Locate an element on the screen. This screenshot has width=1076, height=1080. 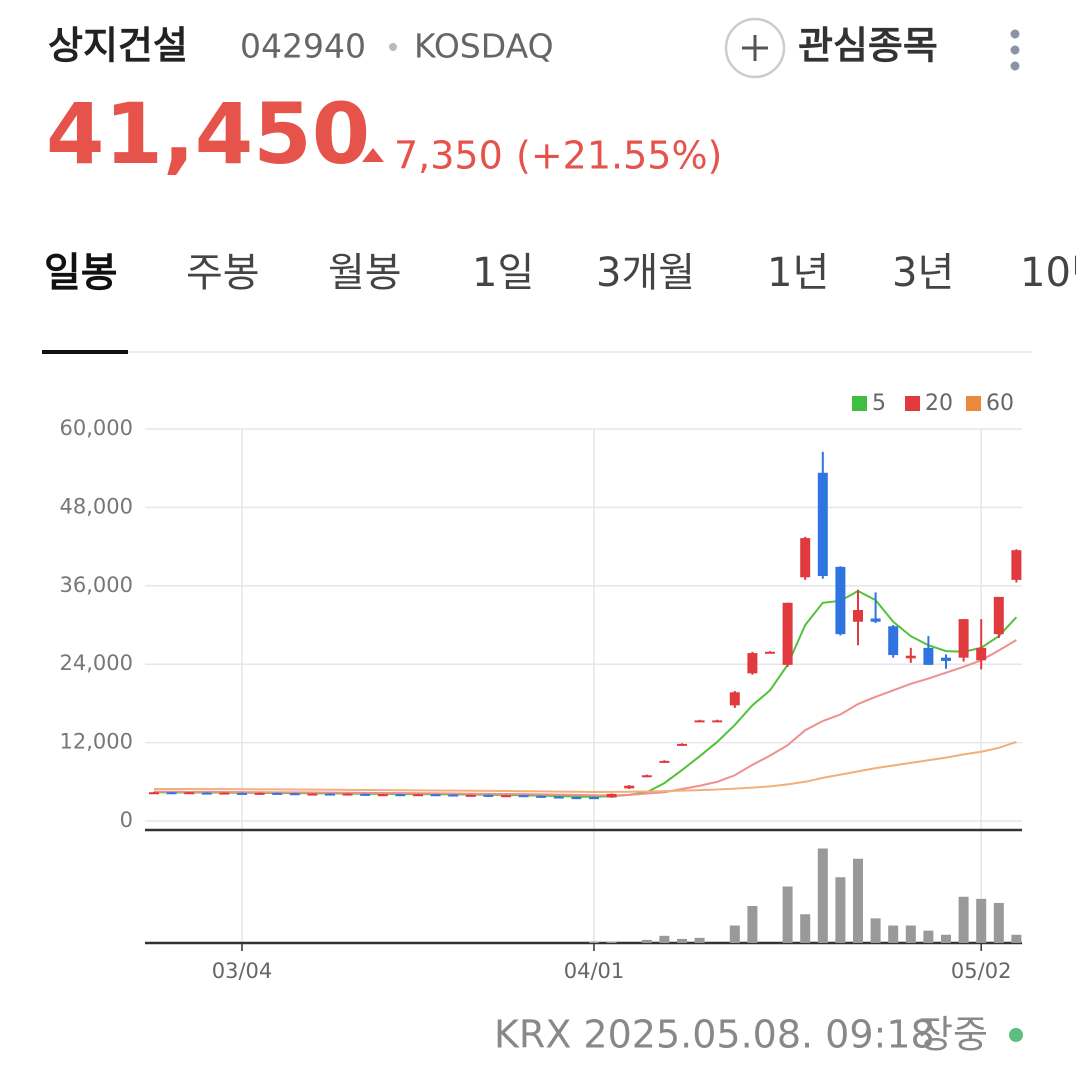
legend-label: 5 is located at coordinates (879, 403).